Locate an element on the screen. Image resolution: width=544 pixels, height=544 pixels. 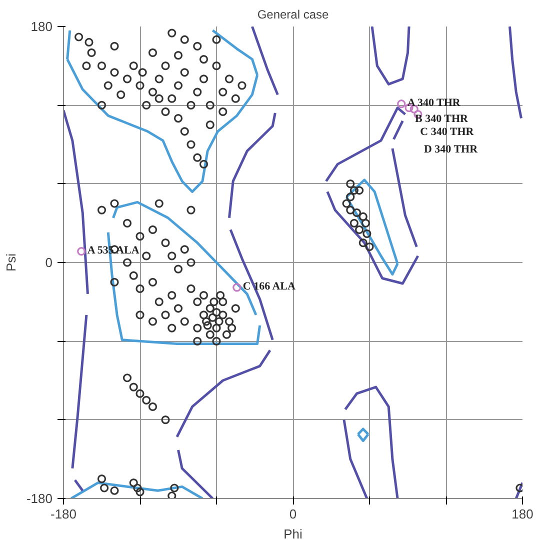
x-tick-label: -180 is located at coordinates (63, 514).